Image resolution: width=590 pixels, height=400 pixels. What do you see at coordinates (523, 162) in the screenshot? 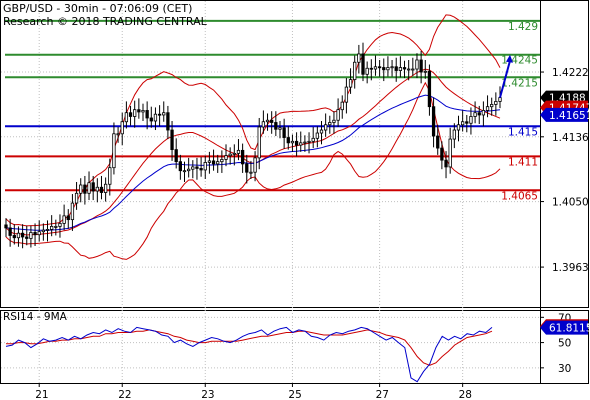
I see `level-label: 1.411` at bounding box center [523, 162].